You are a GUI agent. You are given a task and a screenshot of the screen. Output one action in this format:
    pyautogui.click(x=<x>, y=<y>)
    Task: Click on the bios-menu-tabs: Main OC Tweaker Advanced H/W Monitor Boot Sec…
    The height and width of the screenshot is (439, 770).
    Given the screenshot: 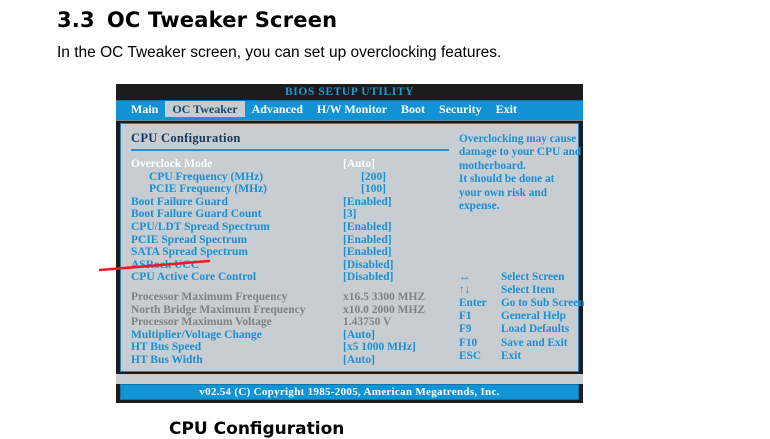 What is the action you would take?
    pyautogui.click(x=349, y=108)
    